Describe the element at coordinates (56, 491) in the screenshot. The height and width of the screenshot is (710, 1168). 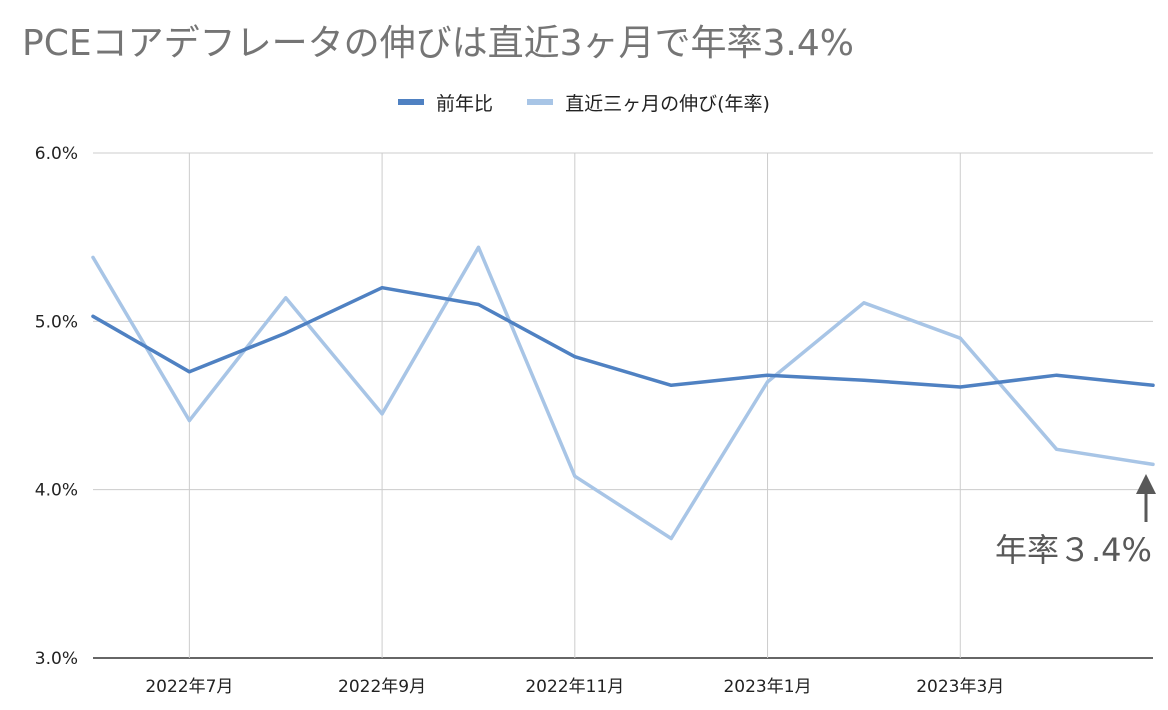
I see `y-tick-label: 4.0%` at that location.